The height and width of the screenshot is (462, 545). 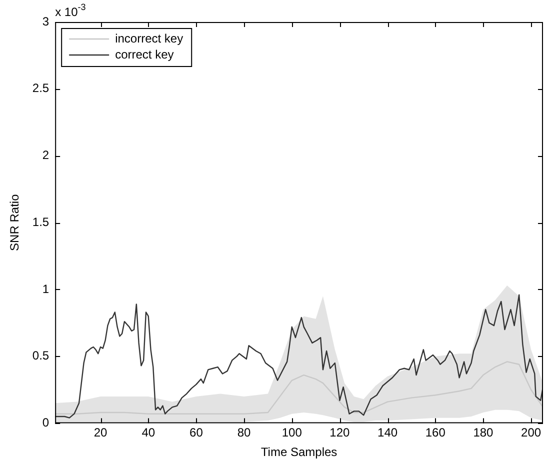 What do you see at coordinates (435, 433) in the screenshot?
I see `x-tick-label: 160` at bounding box center [435, 433].